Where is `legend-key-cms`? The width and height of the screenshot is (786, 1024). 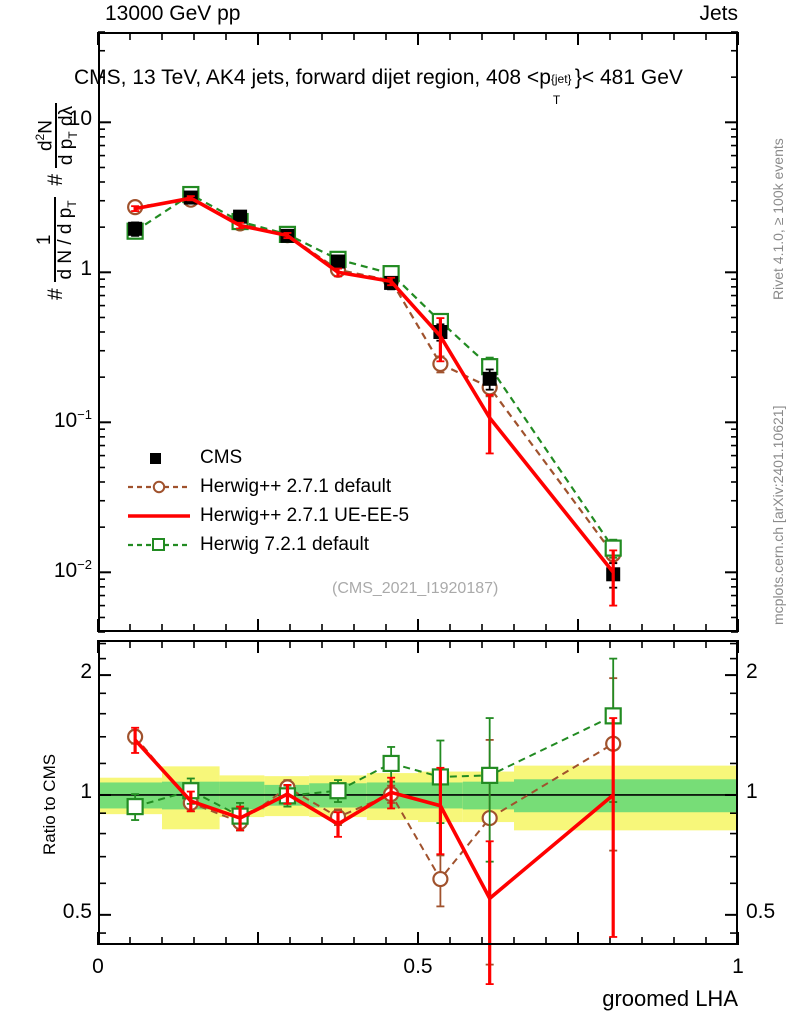 legend-key-cms is located at coordinates (159, 458).